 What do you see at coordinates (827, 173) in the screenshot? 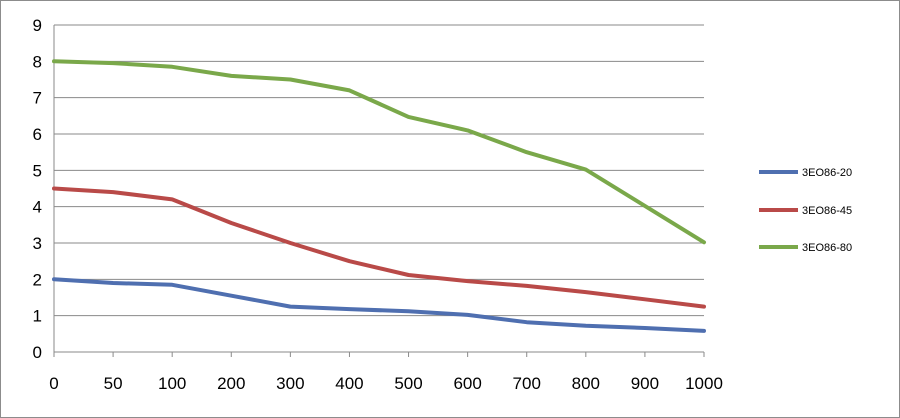
I see `legend-label-3EO86-20: 3EO86-20` at bounding box center [827, 173].